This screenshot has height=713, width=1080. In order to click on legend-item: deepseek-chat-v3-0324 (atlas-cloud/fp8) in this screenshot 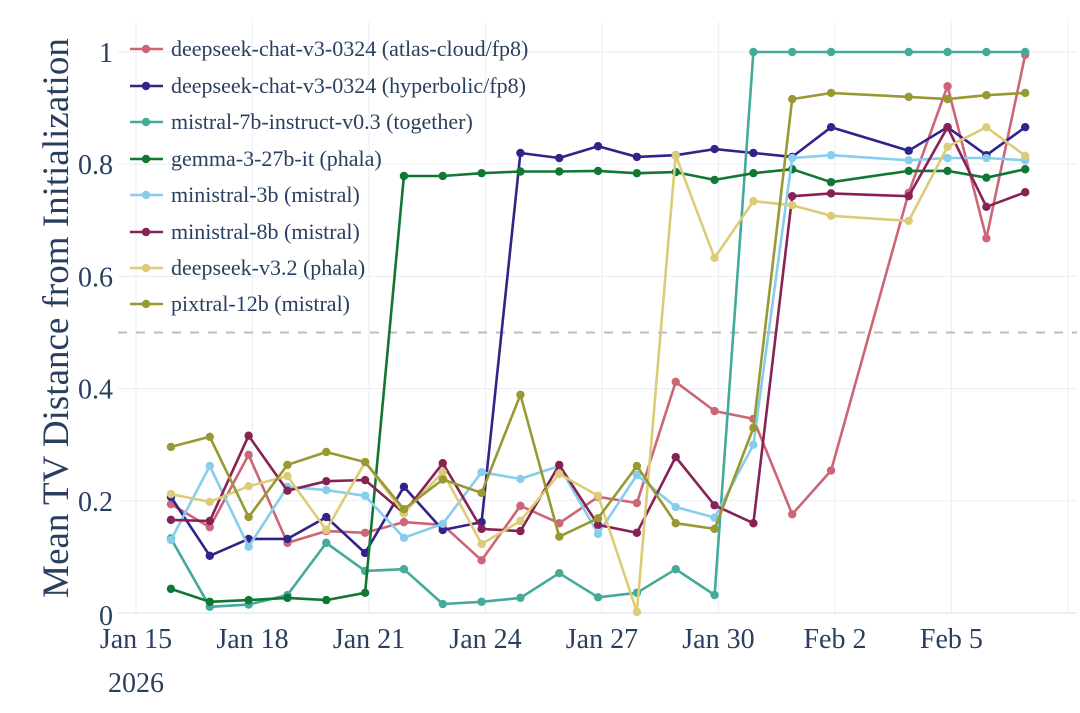, I will do `click(329, 48)`.